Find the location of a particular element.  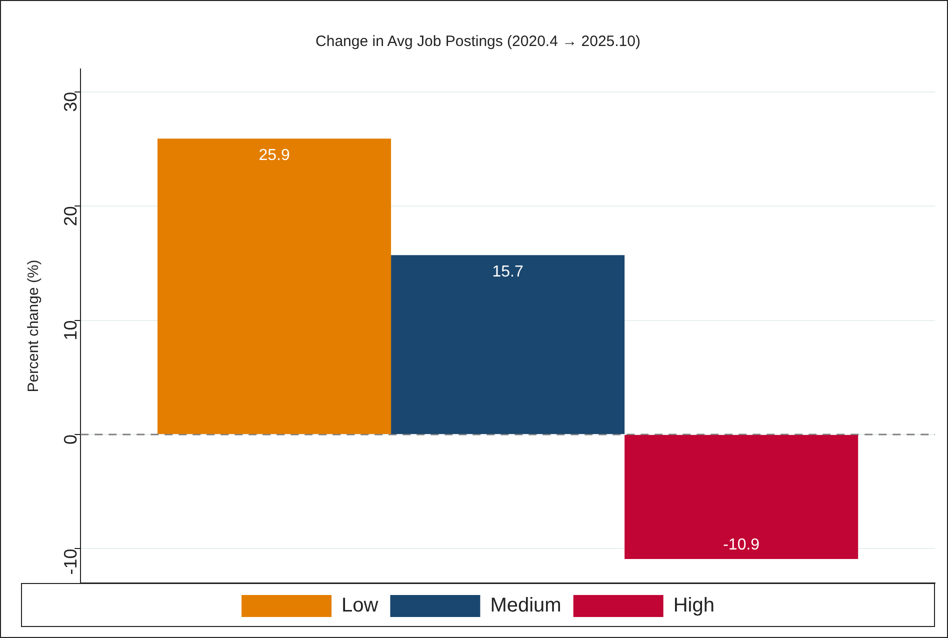

y-tick-label: 10 is located at coordinates (70, 330).